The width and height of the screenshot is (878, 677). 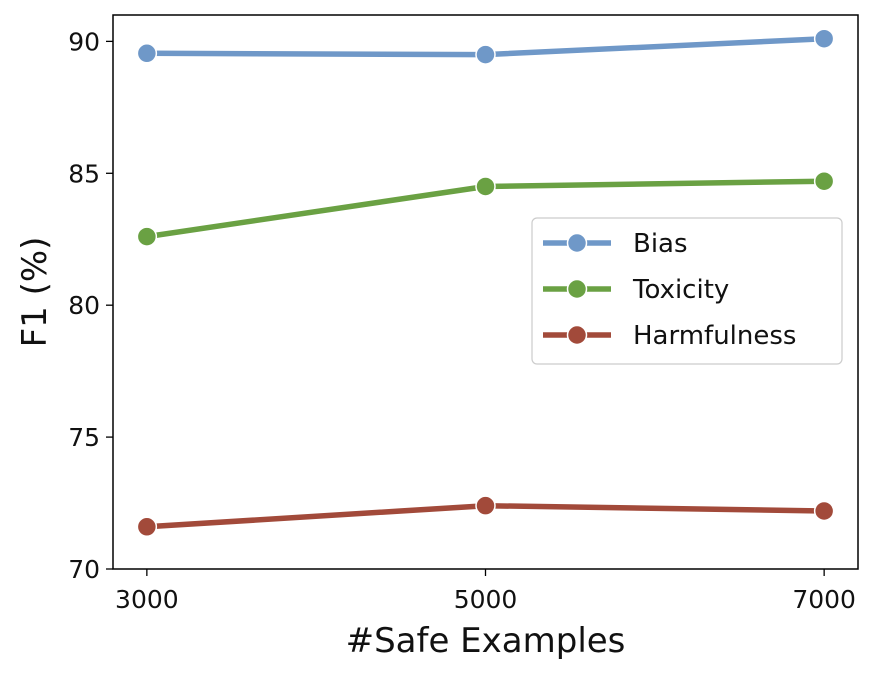 What do you see at coordinates (577, 243) in the screenshot?
I see `legend-marker-bias` at bounding box center [577, 243].